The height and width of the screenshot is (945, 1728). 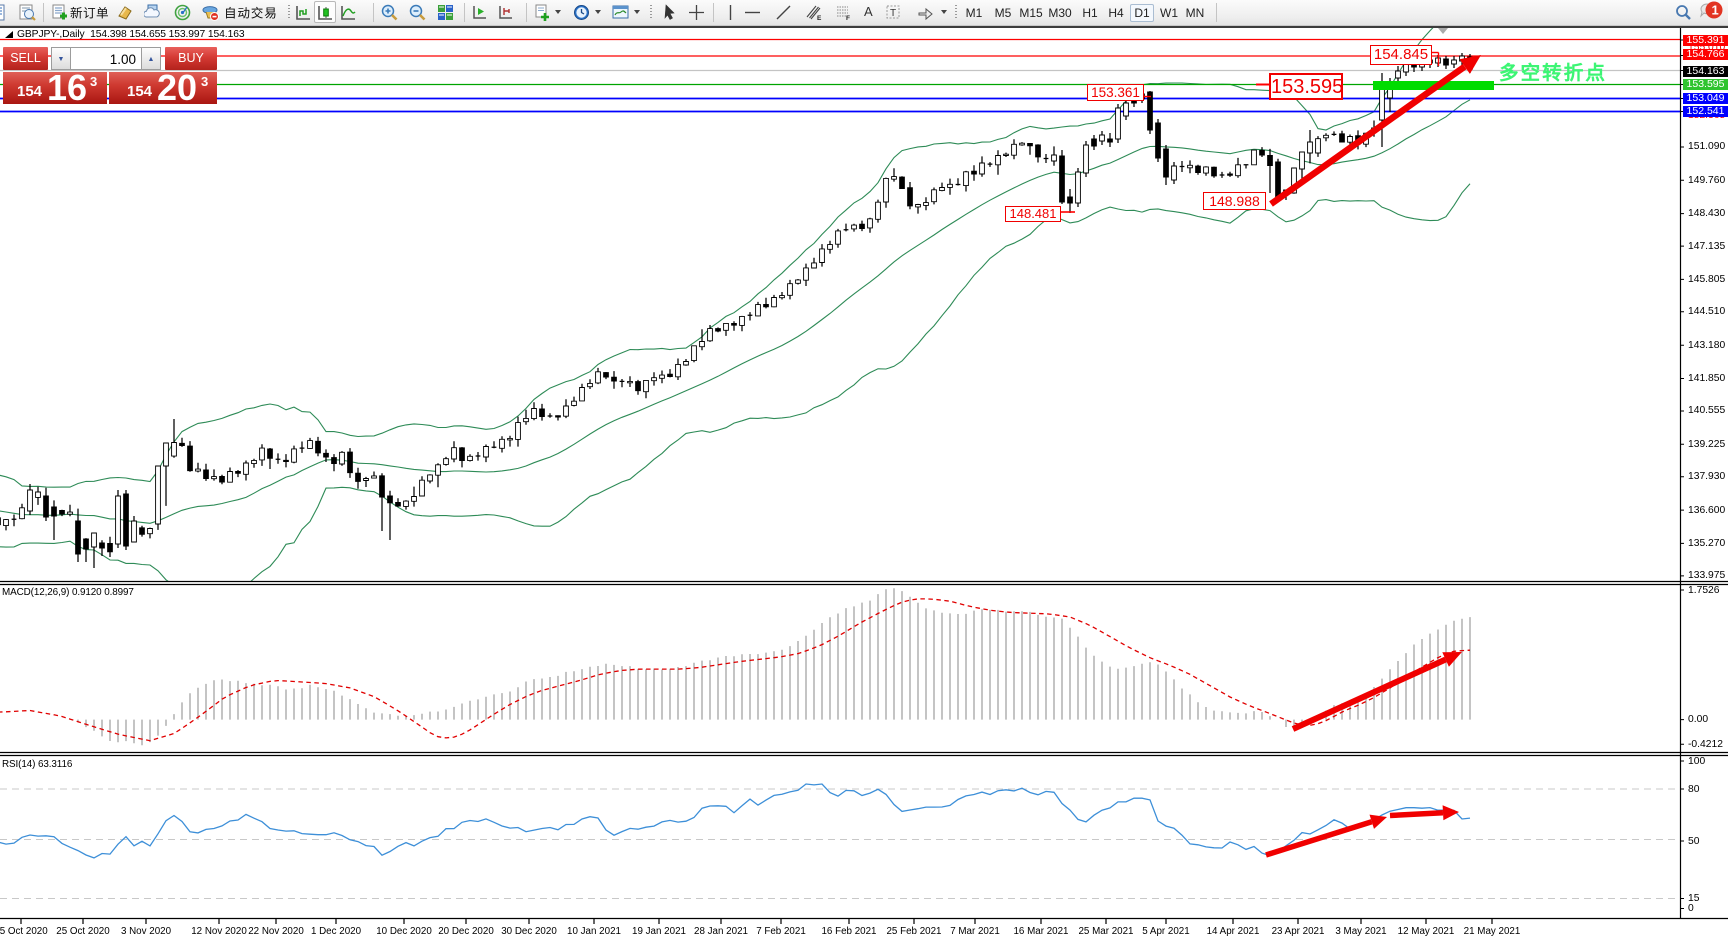 I want to click on svg-text: E, so click(x=819, y=18).